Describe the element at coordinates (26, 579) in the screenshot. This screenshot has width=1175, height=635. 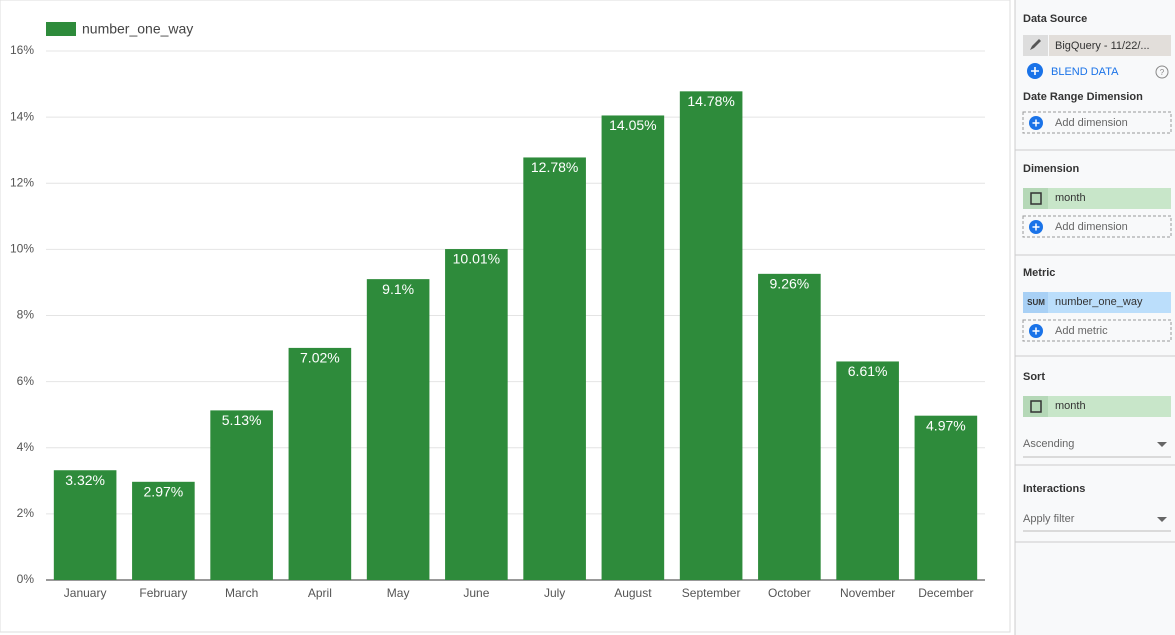
I see `y-tick-label: 0%` at that location.